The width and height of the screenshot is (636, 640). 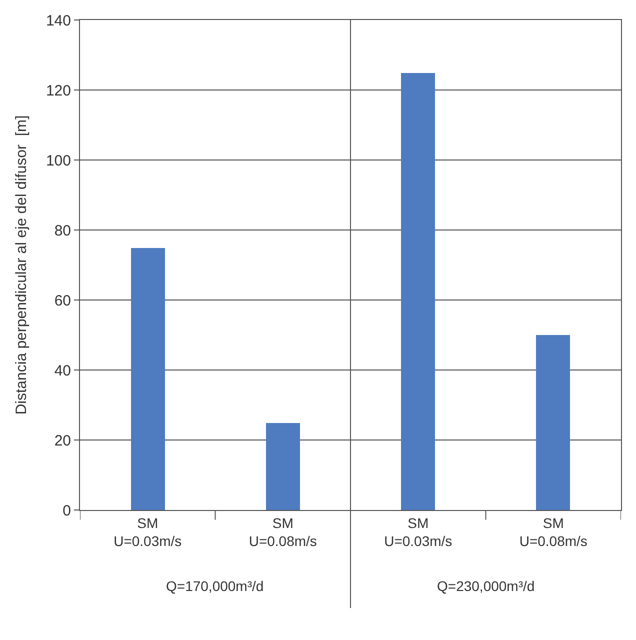 What do you see at coordinates (486, 586) in the screenshot?
I see `text: Q=230,000m³/d` at bounding box center [486, 586].